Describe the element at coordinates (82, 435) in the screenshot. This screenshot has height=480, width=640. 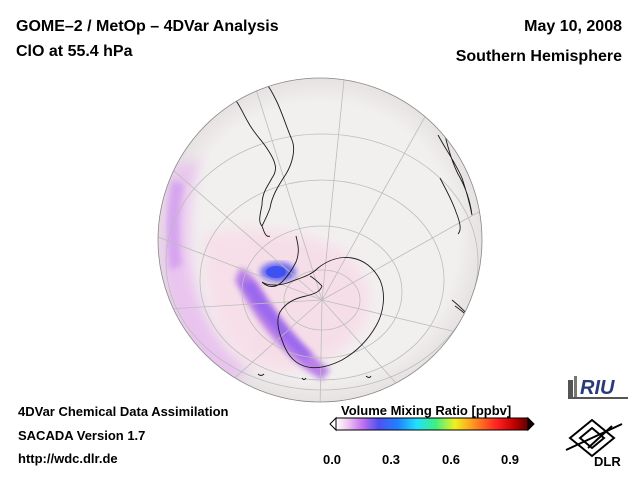
I see `footer-line2: SACADA Version 1.7` at that location.